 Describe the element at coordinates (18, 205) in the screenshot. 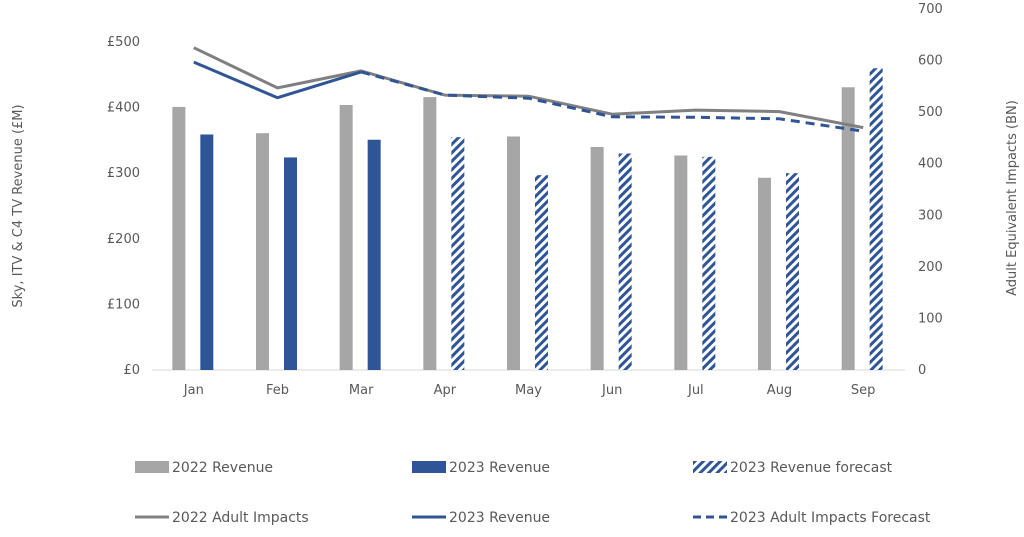

I see `y-left-axis-title: Sky, ITV & C4 TV Revenue (£M)` at that location.